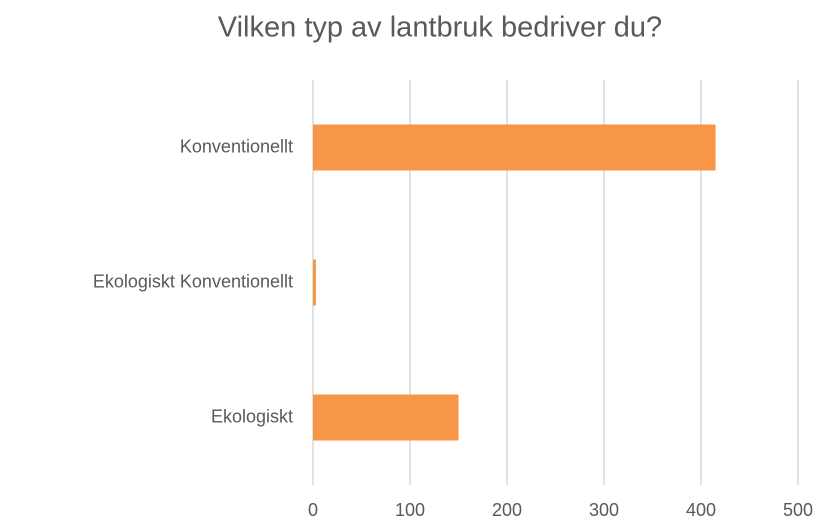 The image size is (830, 525). Describe the element at coordinates (313, 510) in the screenshot. I see `x-tick-label: 0` at that location.